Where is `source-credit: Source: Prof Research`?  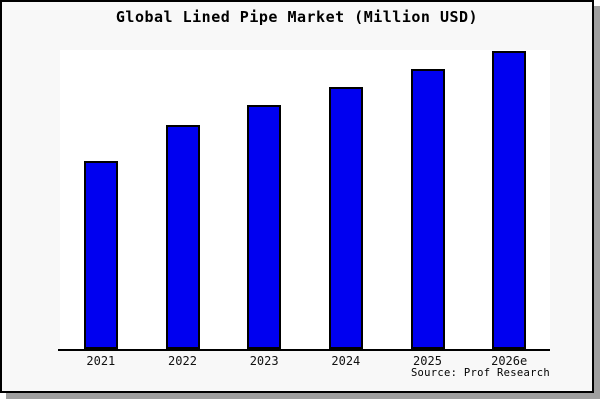
source-credit: Source: Prof Research is located at coordinates (480, 373).